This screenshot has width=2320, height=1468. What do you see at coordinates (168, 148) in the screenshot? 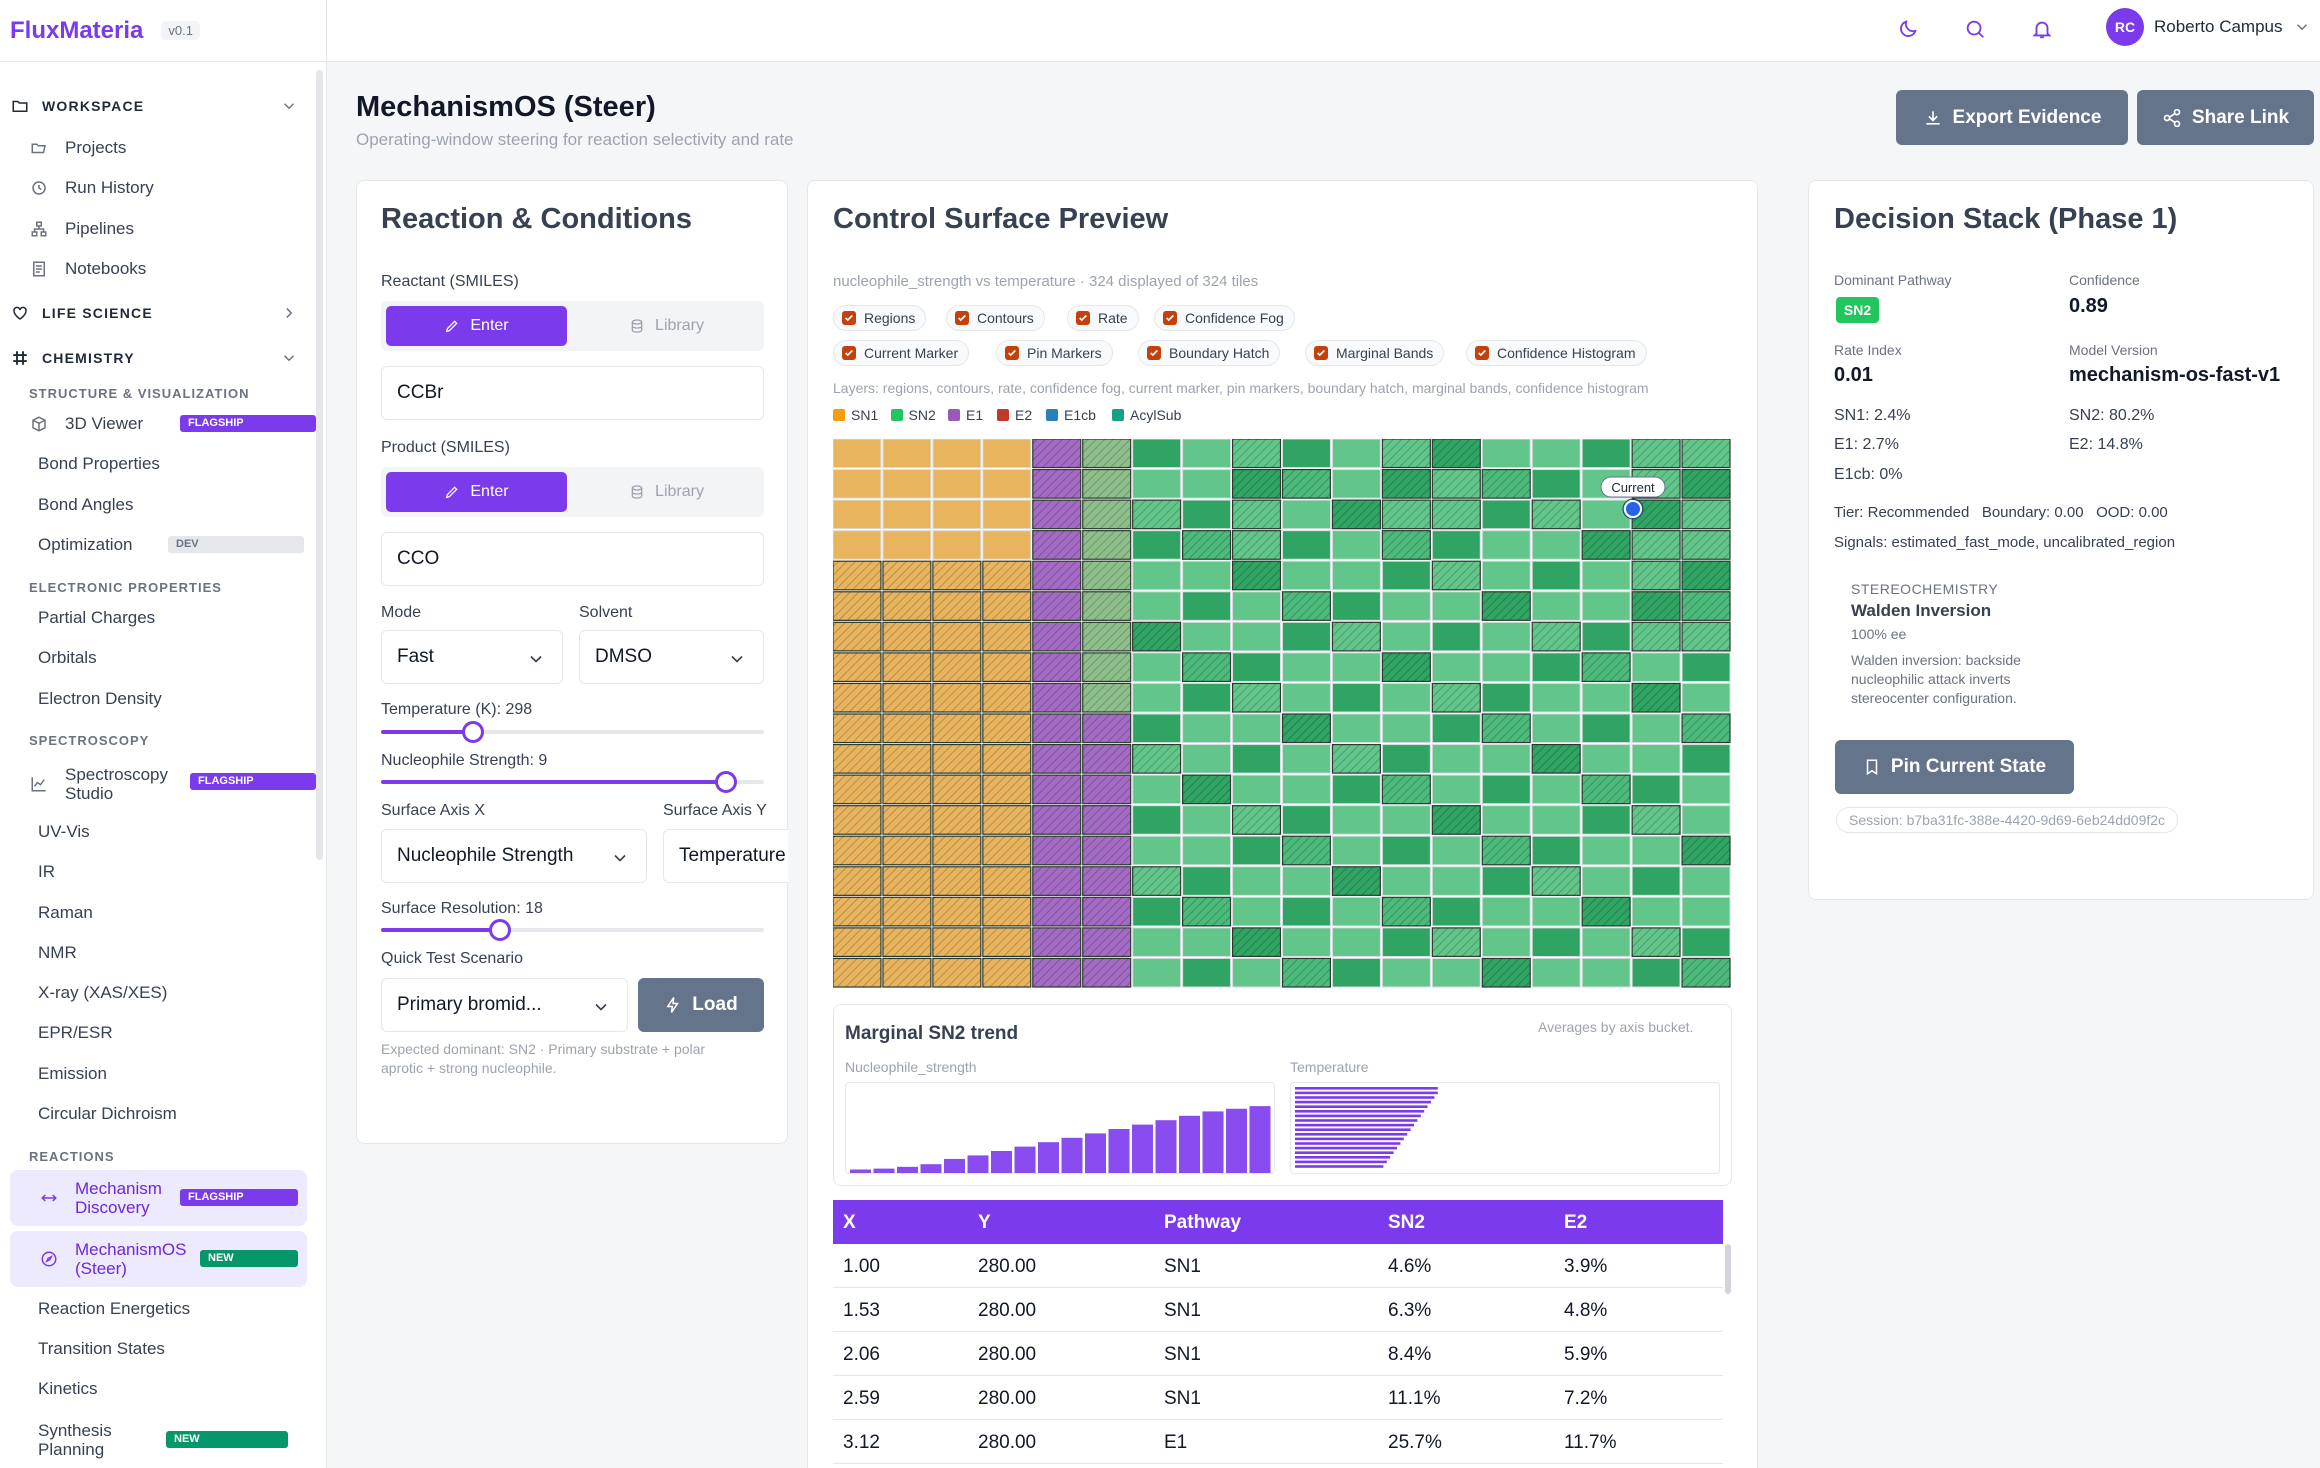
I see `sidebar-item-projects: Projects` at bounding box center [168, 148].